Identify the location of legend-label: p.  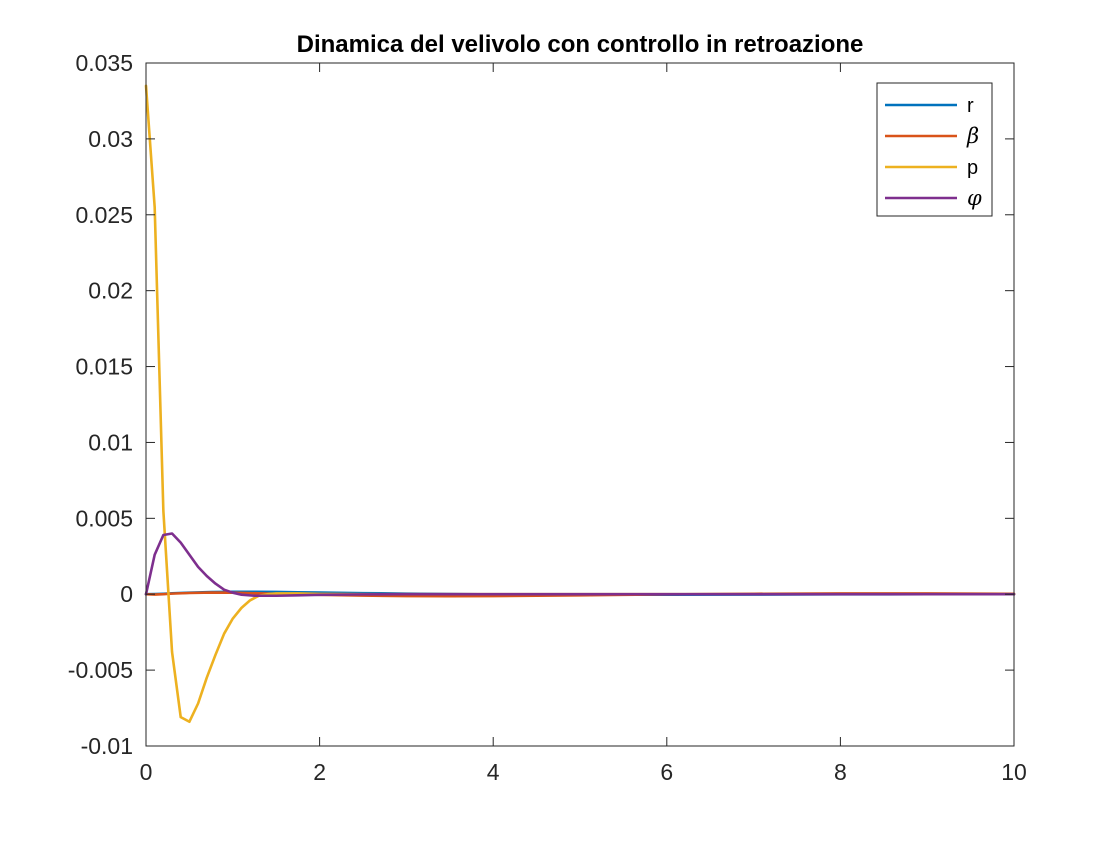
(972, 168).